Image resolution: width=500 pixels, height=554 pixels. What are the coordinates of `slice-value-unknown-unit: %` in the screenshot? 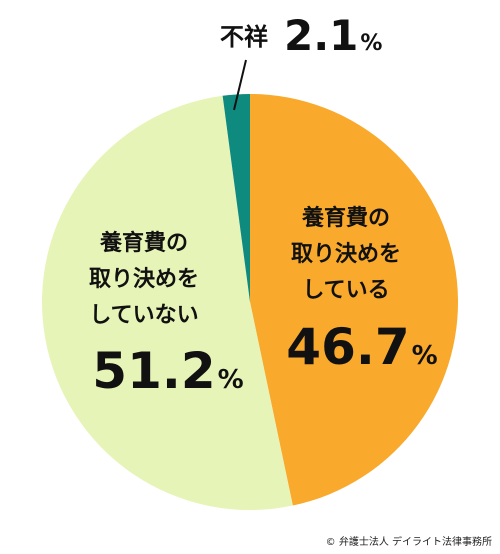 It's located at (371, 43).